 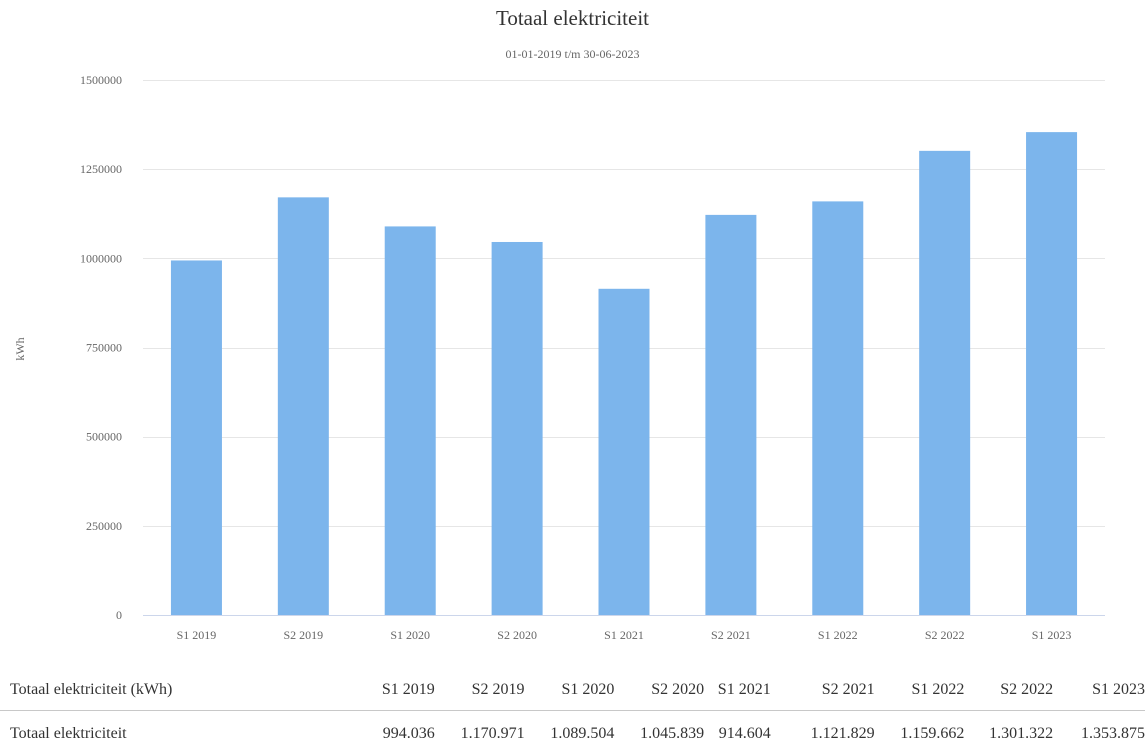 What do you see at coordinates (119, 615) in the screenshot?
I see `y-tick-label: 0` at bounding box center [119, 615].